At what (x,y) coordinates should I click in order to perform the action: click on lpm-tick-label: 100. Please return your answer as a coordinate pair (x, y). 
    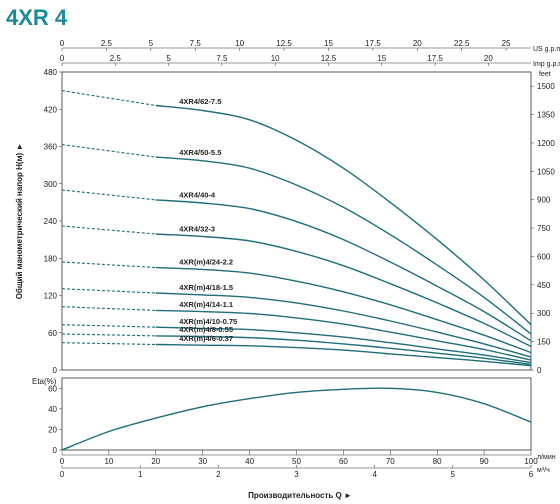
    Looking at the image, I should click on (531, 461).